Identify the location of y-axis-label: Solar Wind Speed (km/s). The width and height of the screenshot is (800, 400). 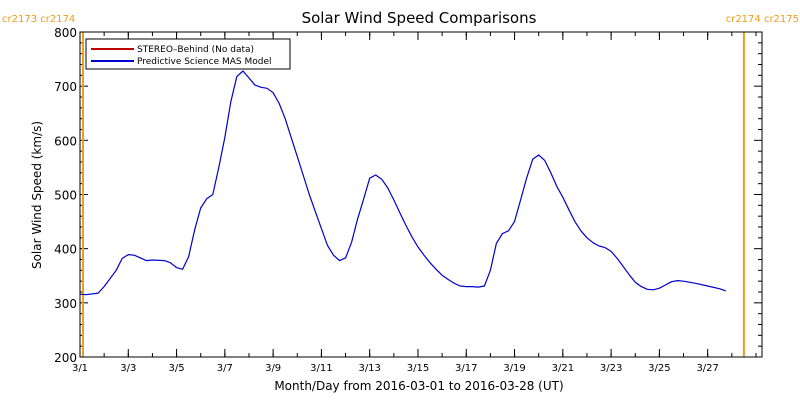
(37, 195).